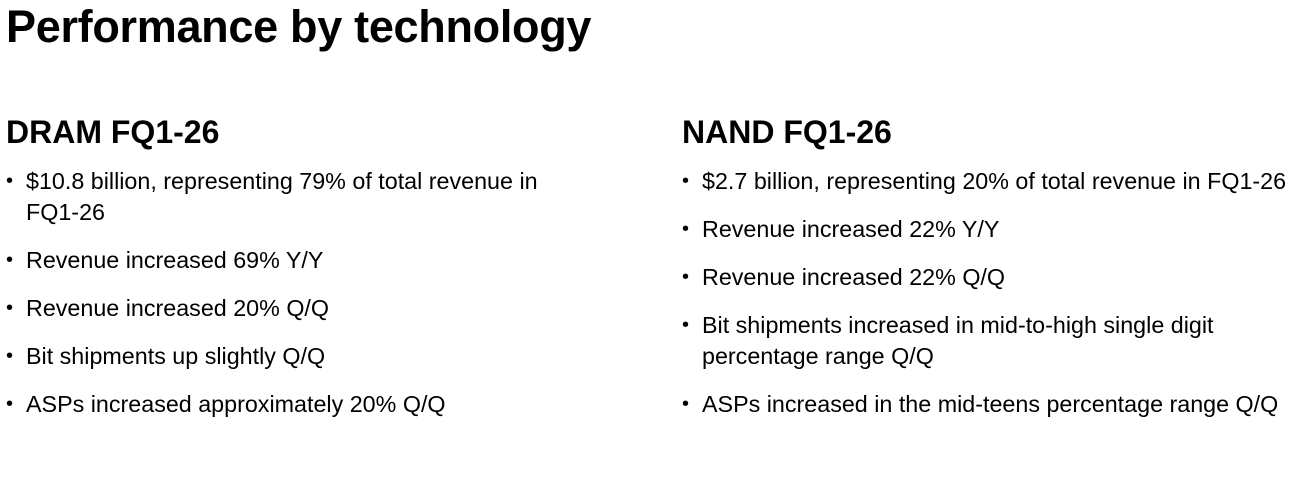  Describe the element at coordinates (113, 132) in the screenshot. I see `dram-heading: DRAM FQ1-26` at that location.